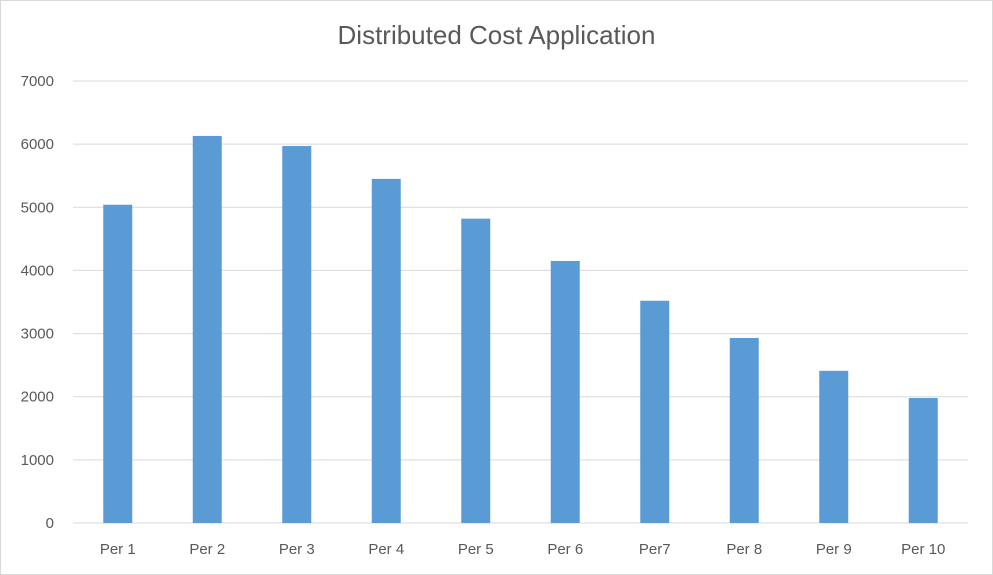  I want to click on y-tick-label: 7000, so click(37, 81).